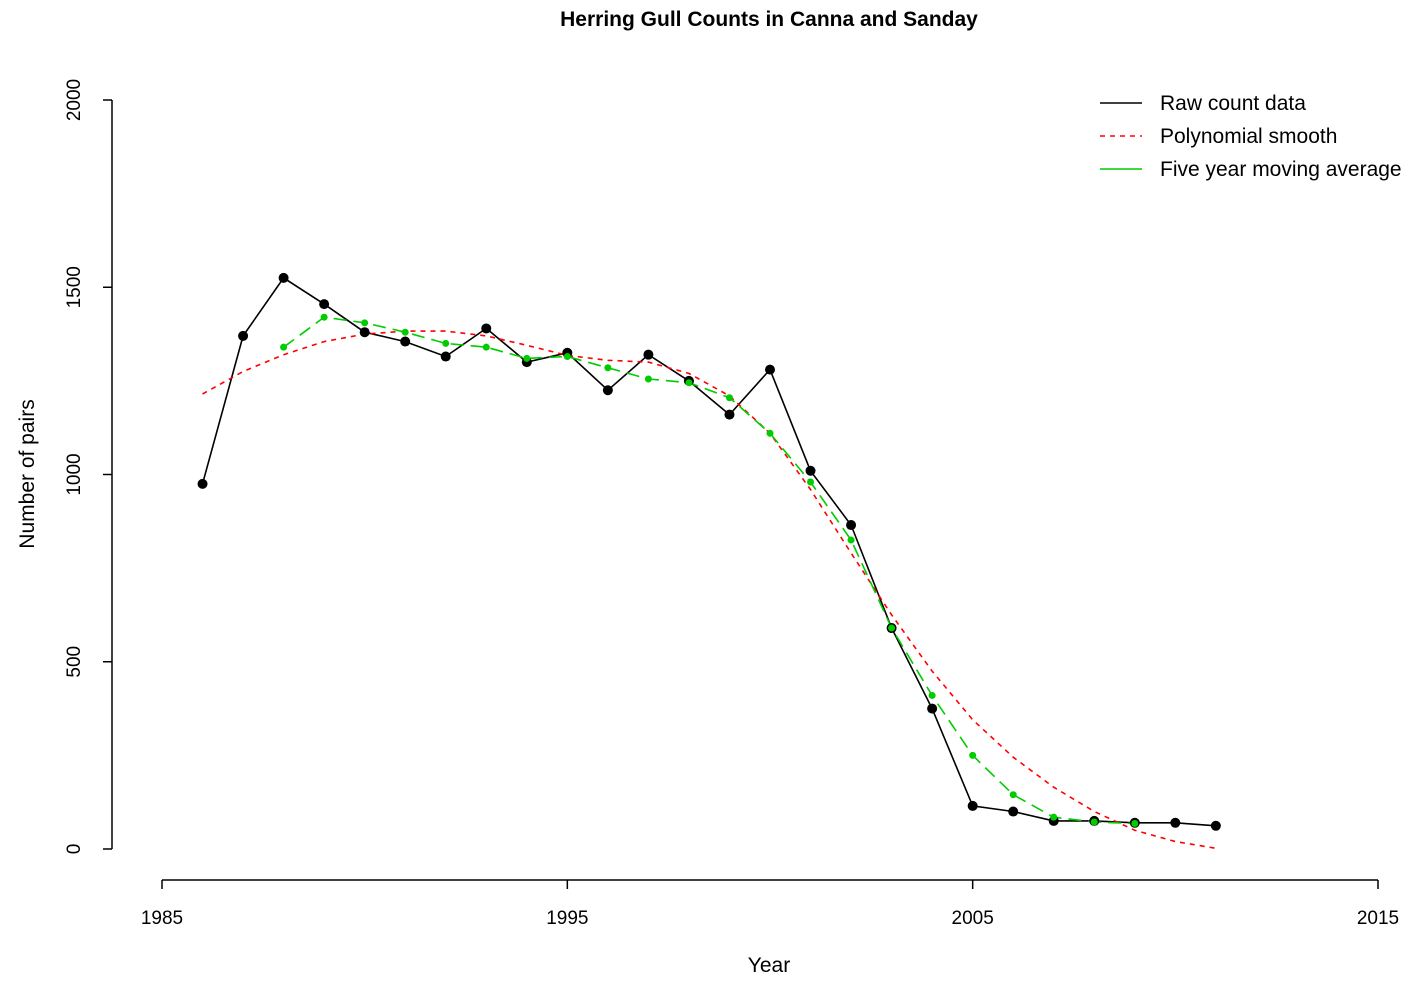 This screenshot has width=1426, height=982. I want to click on y-tick-label: 2000, so click(74, 100).